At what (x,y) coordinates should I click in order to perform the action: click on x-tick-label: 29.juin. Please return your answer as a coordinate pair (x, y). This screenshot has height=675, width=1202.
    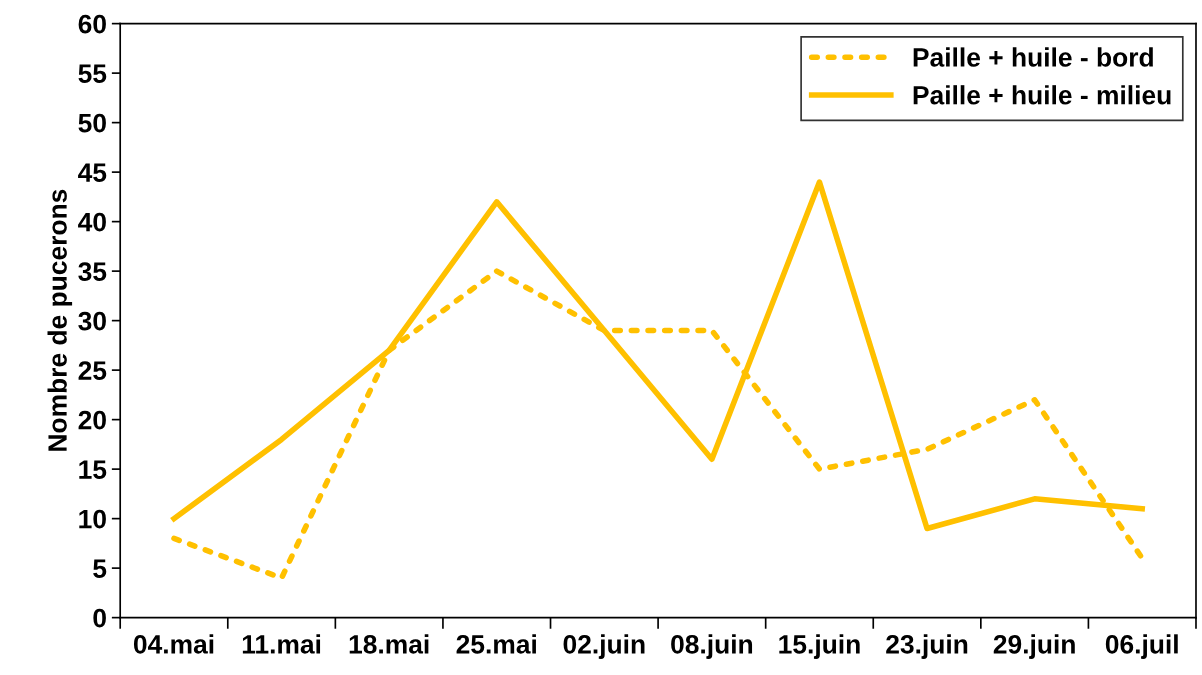
    Looking at the image, I should click on (1034, 646).